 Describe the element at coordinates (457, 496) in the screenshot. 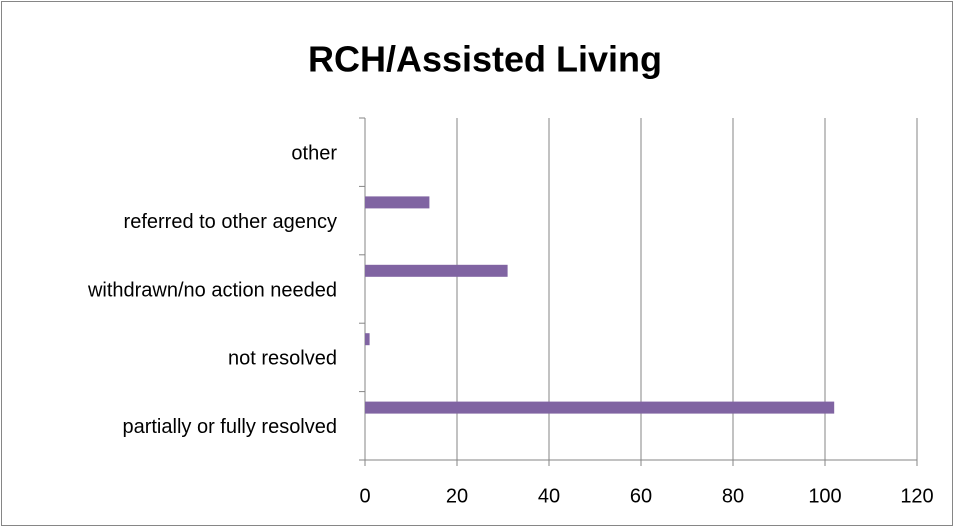

I see `x-tick-label: 20` at that location.